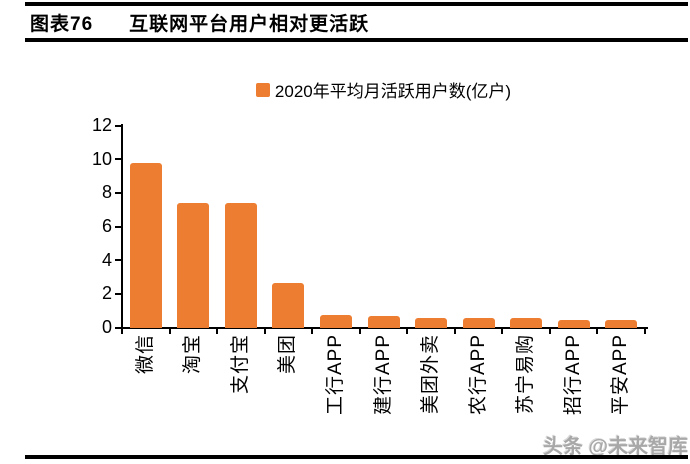  I want to click on x-axis-label: 美团外卖, so click(431, 374).